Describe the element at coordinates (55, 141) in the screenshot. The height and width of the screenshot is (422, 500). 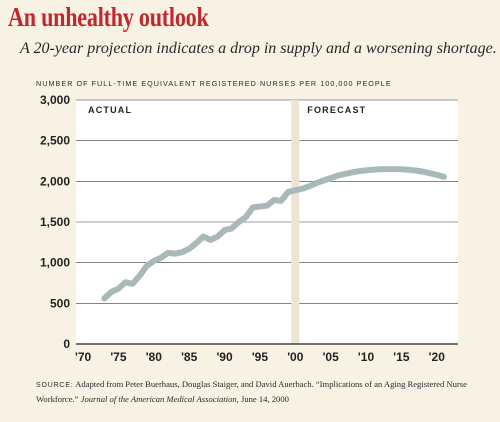
I see `y-tick-label: 2,500` at that location.